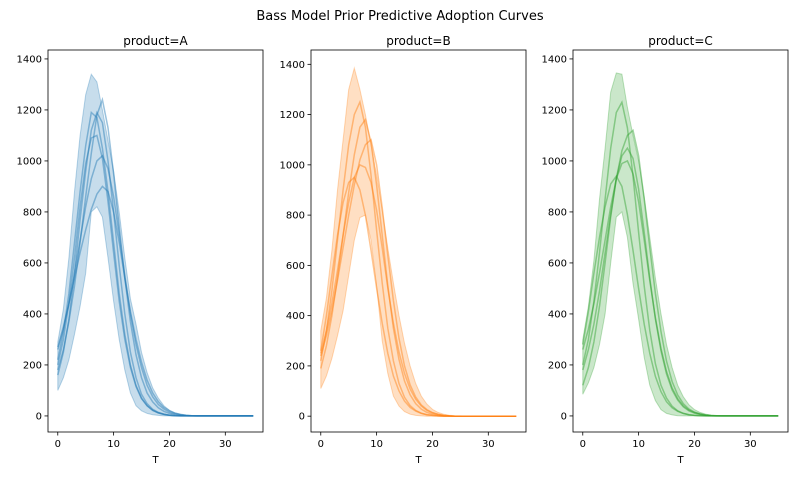 This screenshot has width=800, height=484. Describe the element at coordinates (418, 41) in the screenshot. I see `subplot-title: product=B` at that location.